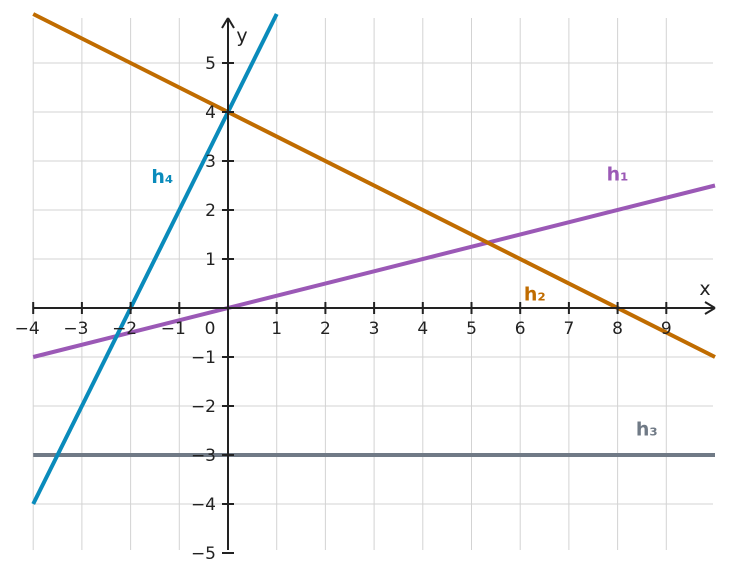 The width and height of the screenshot is (730, 579). I want to click on x-tick-label: −4, so click(27, 329).